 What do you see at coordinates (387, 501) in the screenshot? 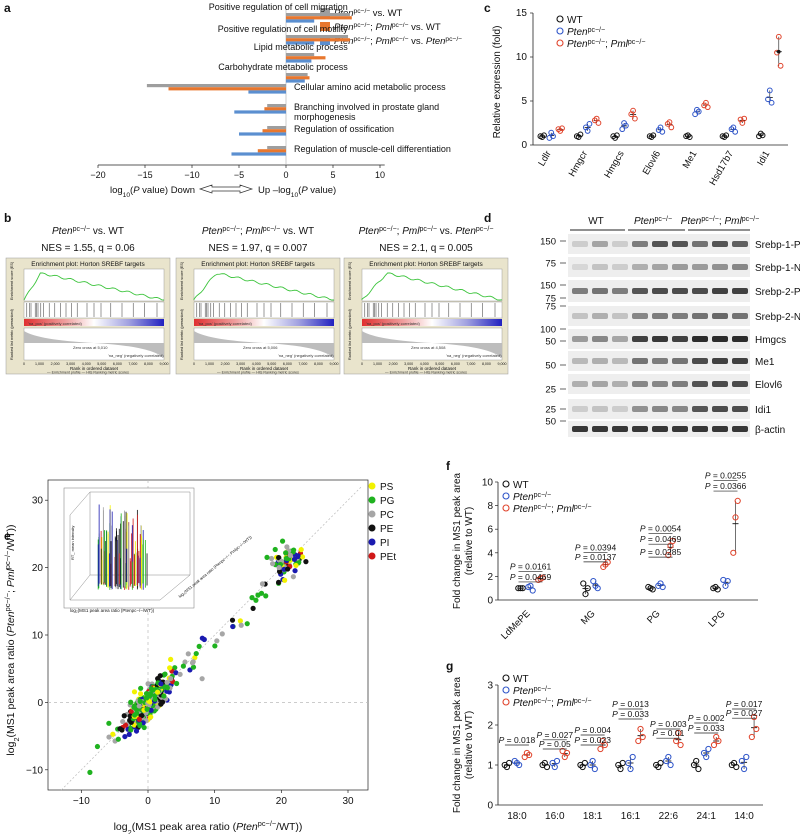
I see `legend-label: PG` at bounding box center [387, 501].